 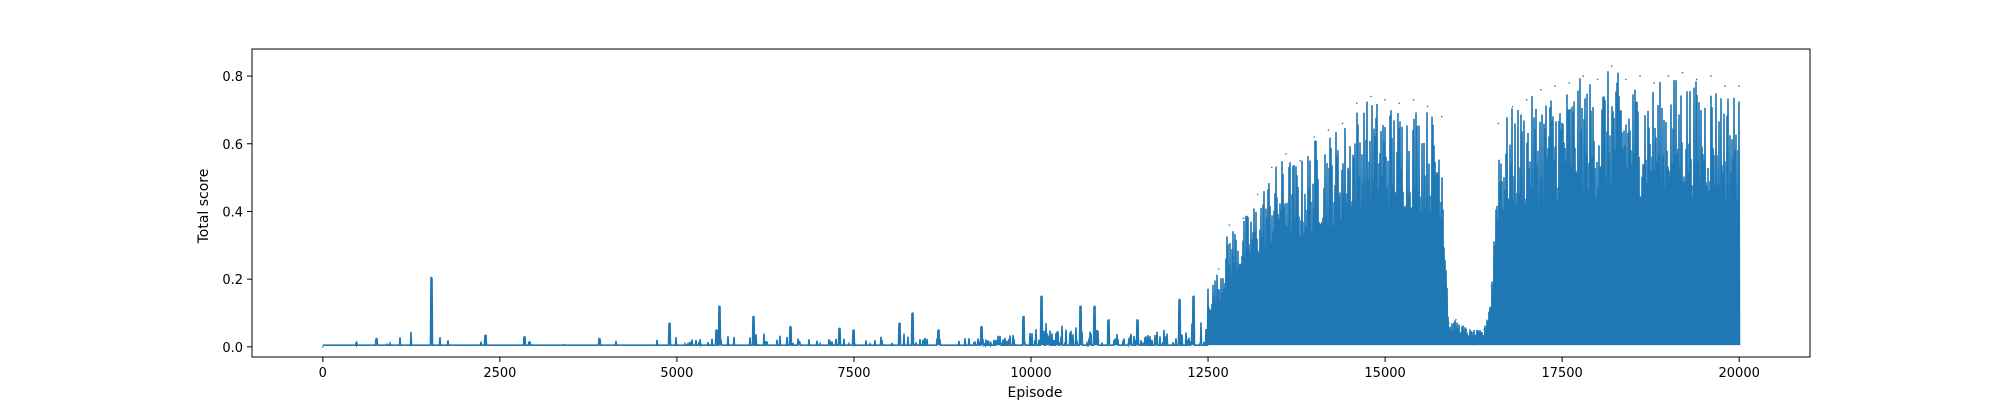 What do you see at coordinates (676, 373) in the screenshot?
I see `x-tick-label: 5000` at bounding box center [676, 373].